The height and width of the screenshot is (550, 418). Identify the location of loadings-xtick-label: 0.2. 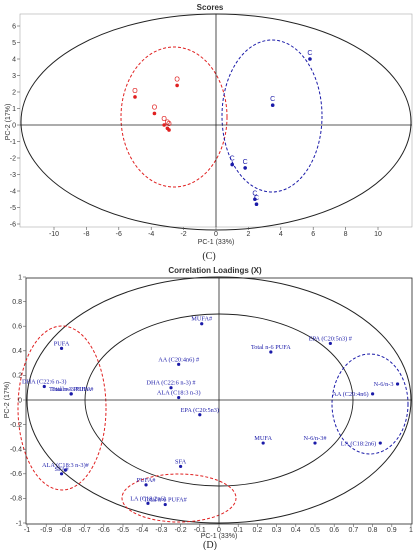
(258, 530).